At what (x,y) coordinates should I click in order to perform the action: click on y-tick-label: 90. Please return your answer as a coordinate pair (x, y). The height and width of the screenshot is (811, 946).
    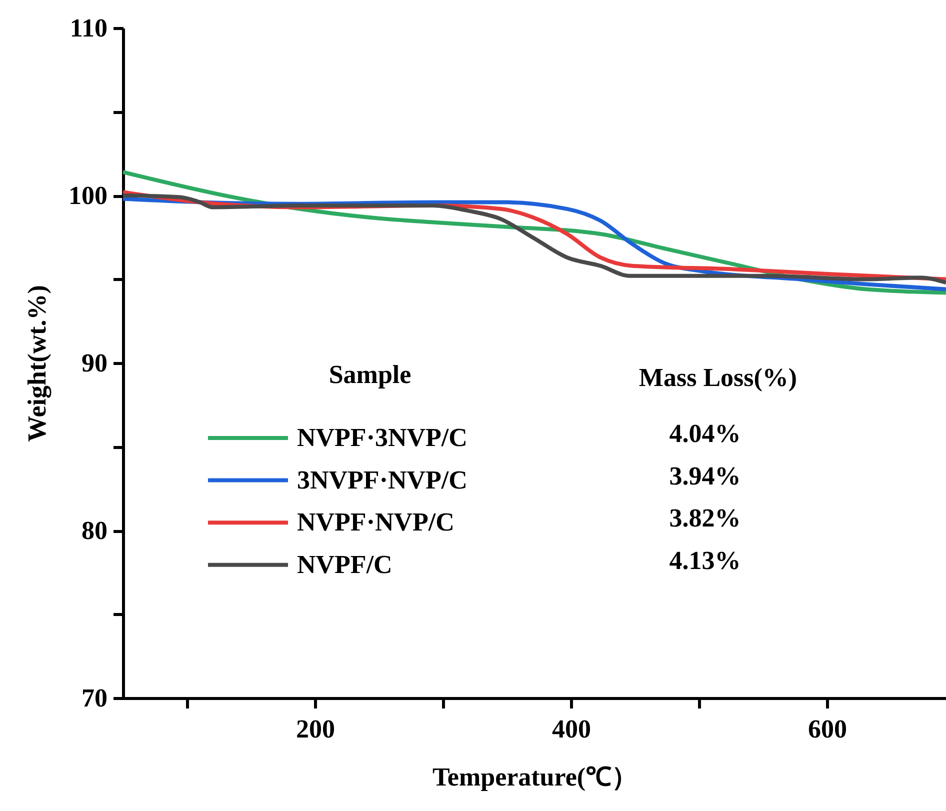
    Looking at the image, I should click on (95, 363).